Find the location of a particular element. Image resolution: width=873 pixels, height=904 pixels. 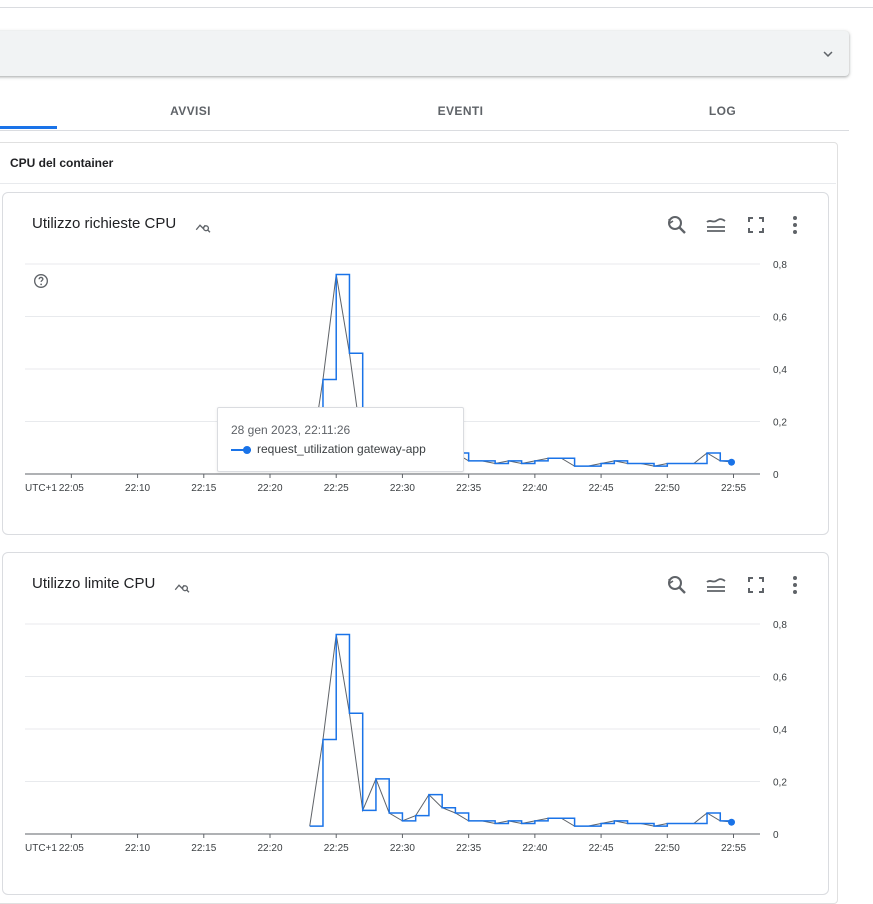

tab-eventi: EVENTI is located at coordinates (460, 111).